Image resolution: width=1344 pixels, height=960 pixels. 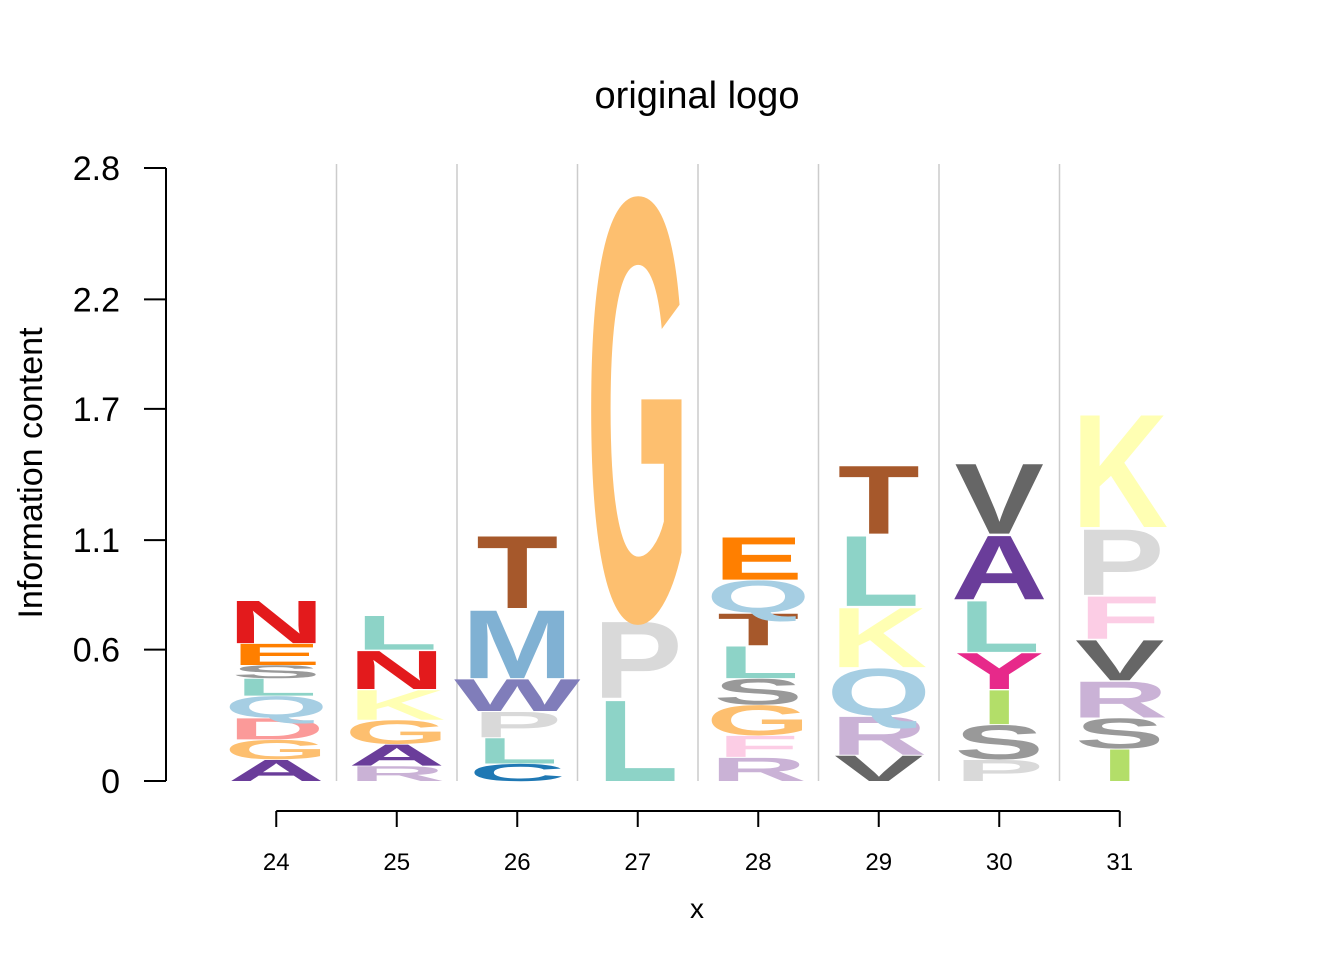 What do you see at coordinates (96, 541) in the screenshot?
I see `y-tick-label: 1.1` at bounding box center [96, 541].